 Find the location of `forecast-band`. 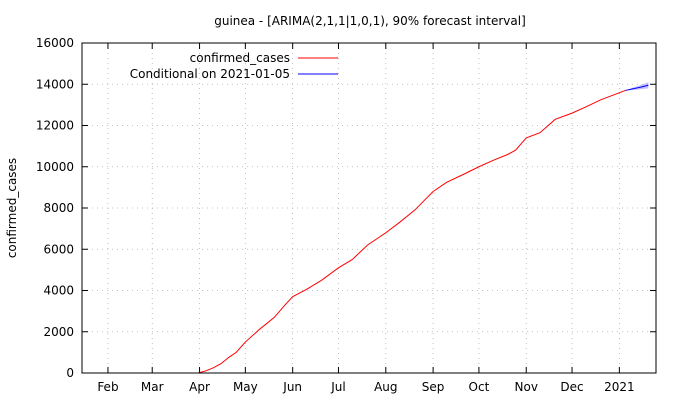

forecast-band is located at coordinates (637, 86).